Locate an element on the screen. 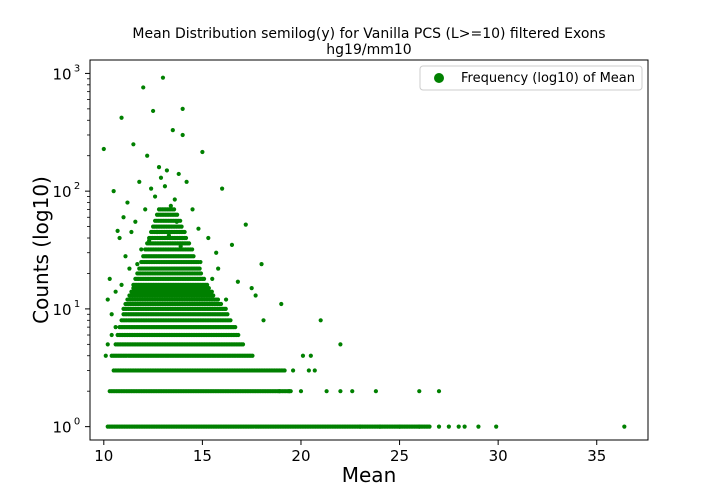 Image resolution: width=720 pixels, height=504 pixels. y-tick-exponent: 2 is located at coordinates (77, 186).